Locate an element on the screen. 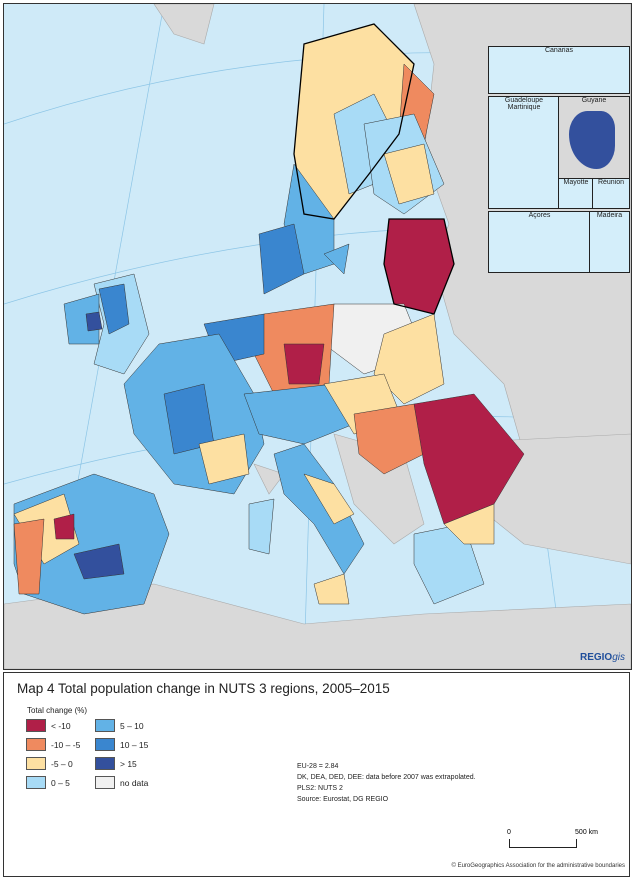  inset-reunion: Réunion is located at coordinates (611, 193).